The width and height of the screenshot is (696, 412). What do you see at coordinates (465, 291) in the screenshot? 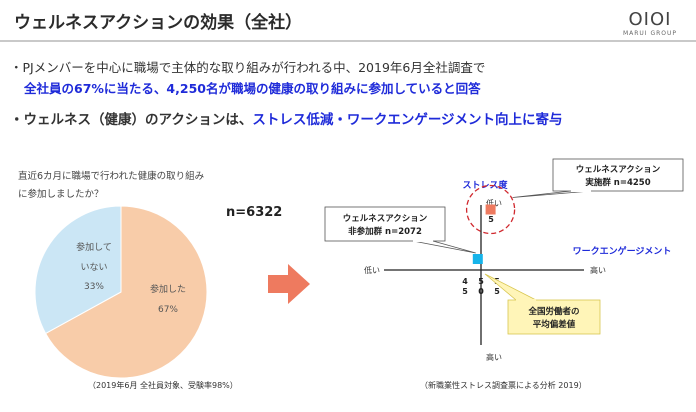
I see `x-tick-label-45-b: 5` at bounding box center [465, 291].